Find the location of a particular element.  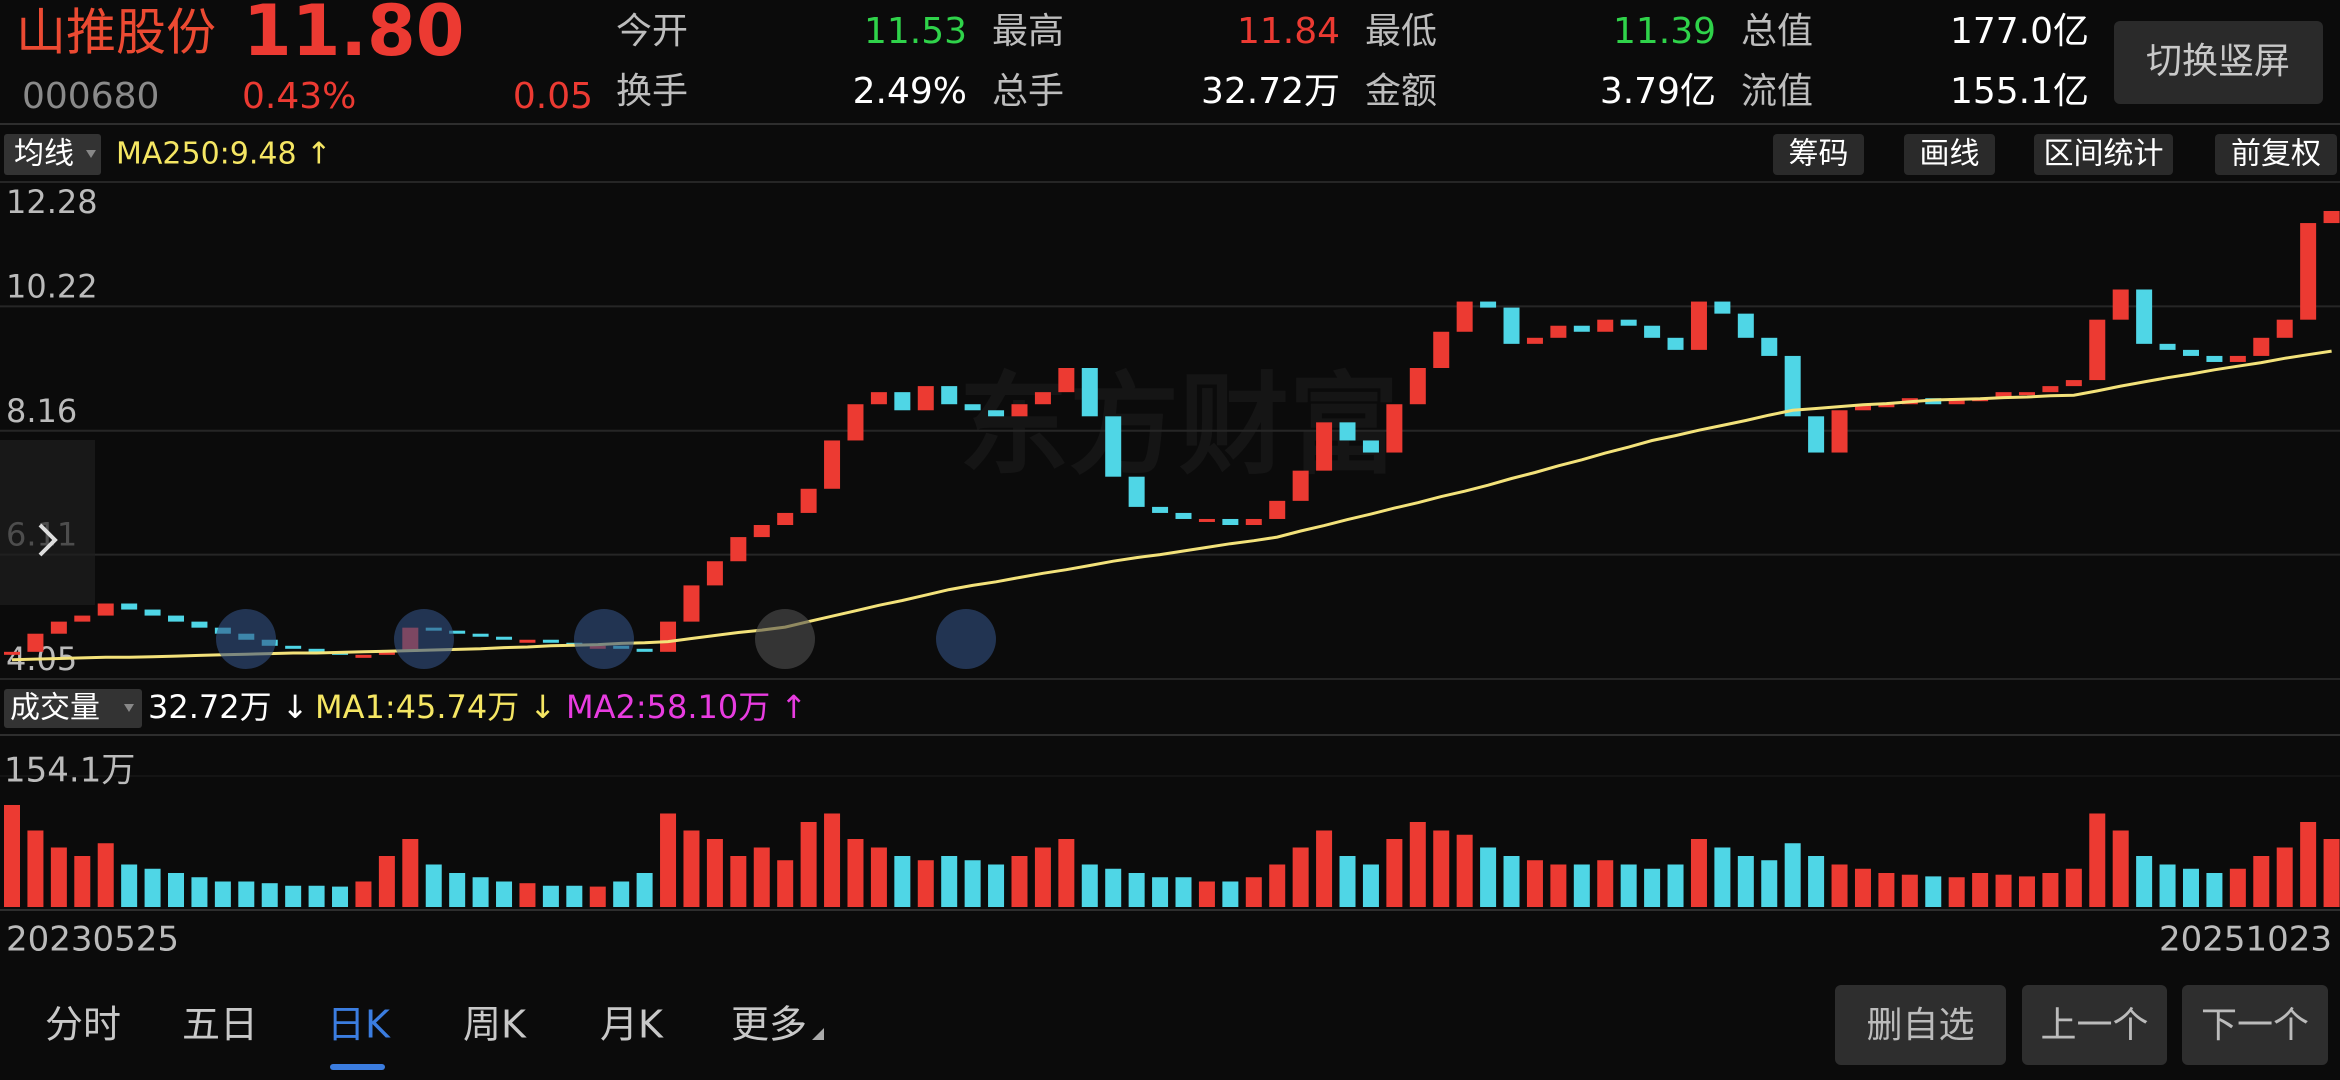

dropdown-arrow is located at coordinates (91, 154).